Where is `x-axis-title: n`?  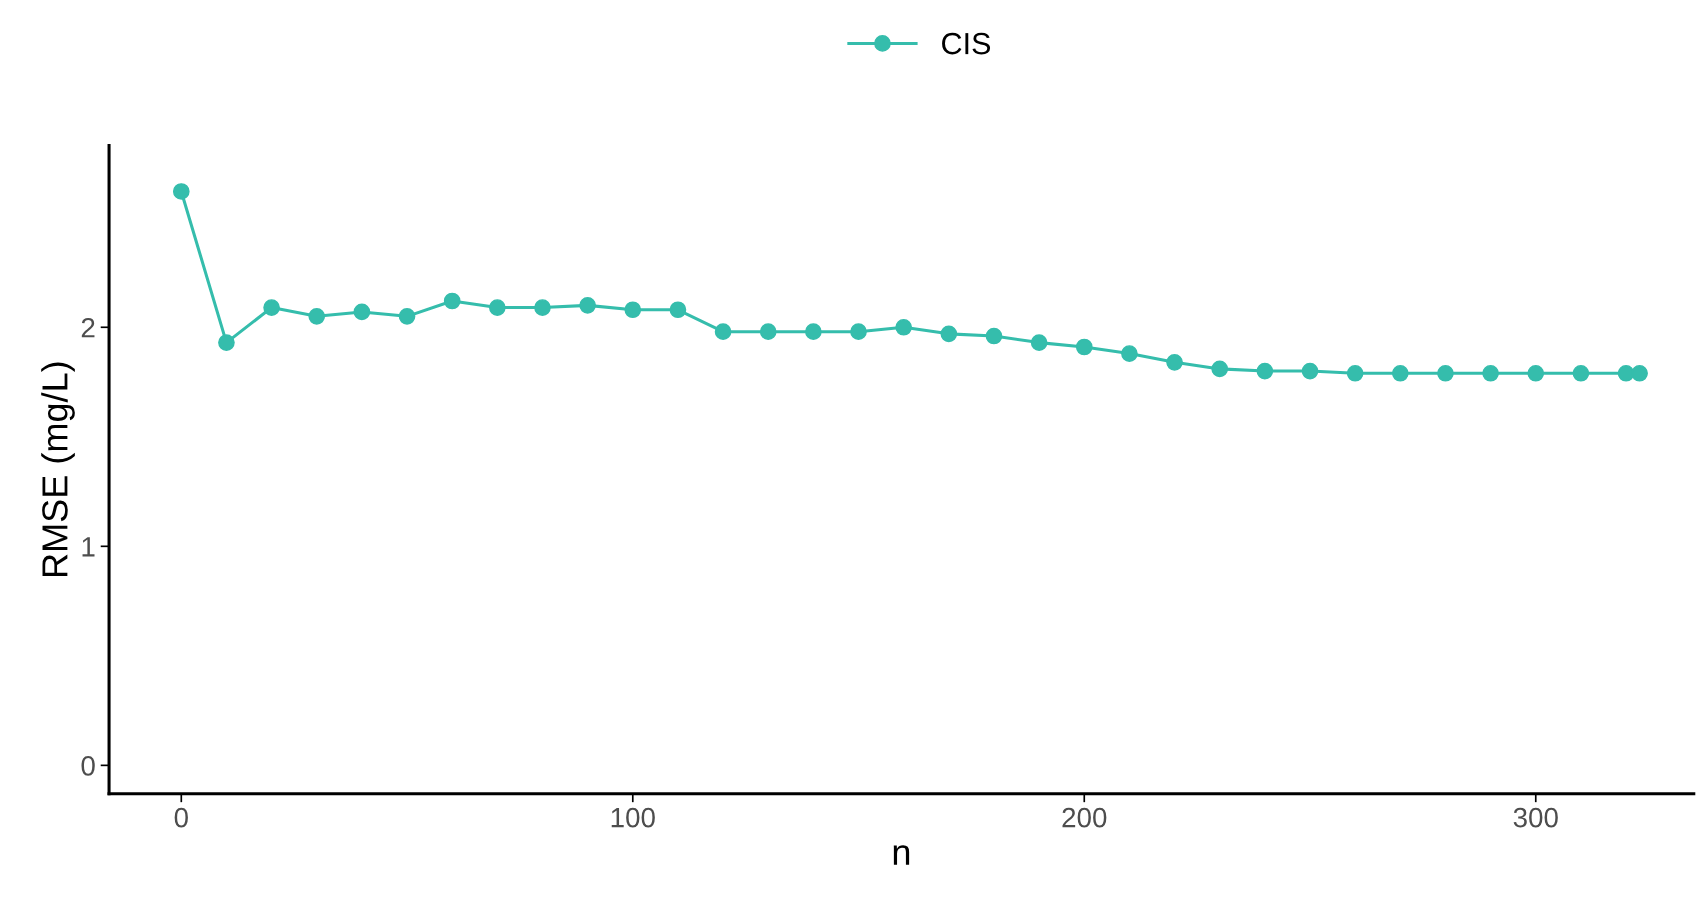
x-axis-title: n is located at coordinates (901, 855).